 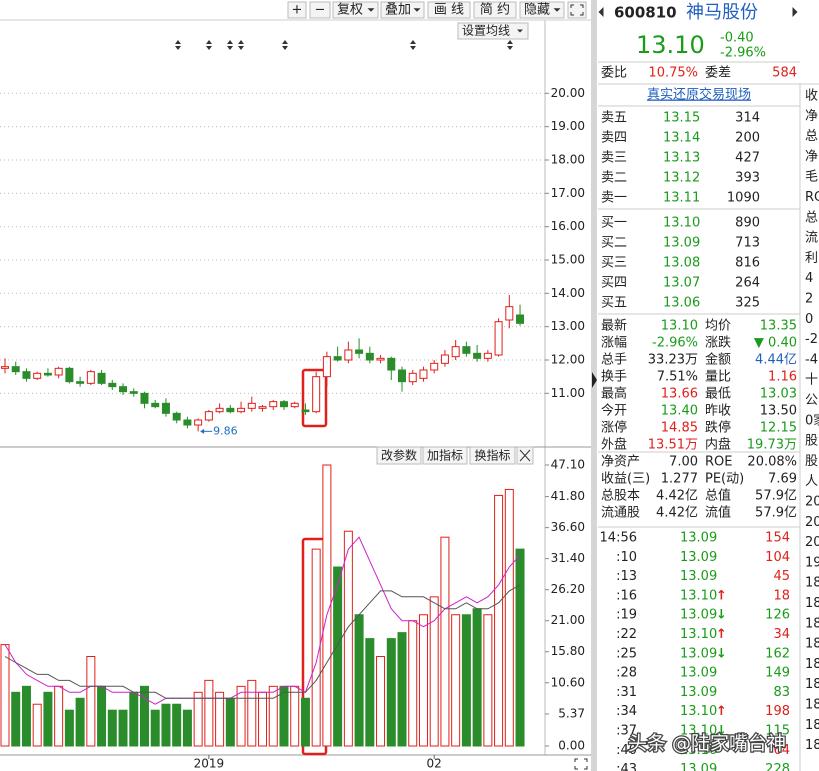 I want to click on level-volume: 890, so click(x=747, y=223).